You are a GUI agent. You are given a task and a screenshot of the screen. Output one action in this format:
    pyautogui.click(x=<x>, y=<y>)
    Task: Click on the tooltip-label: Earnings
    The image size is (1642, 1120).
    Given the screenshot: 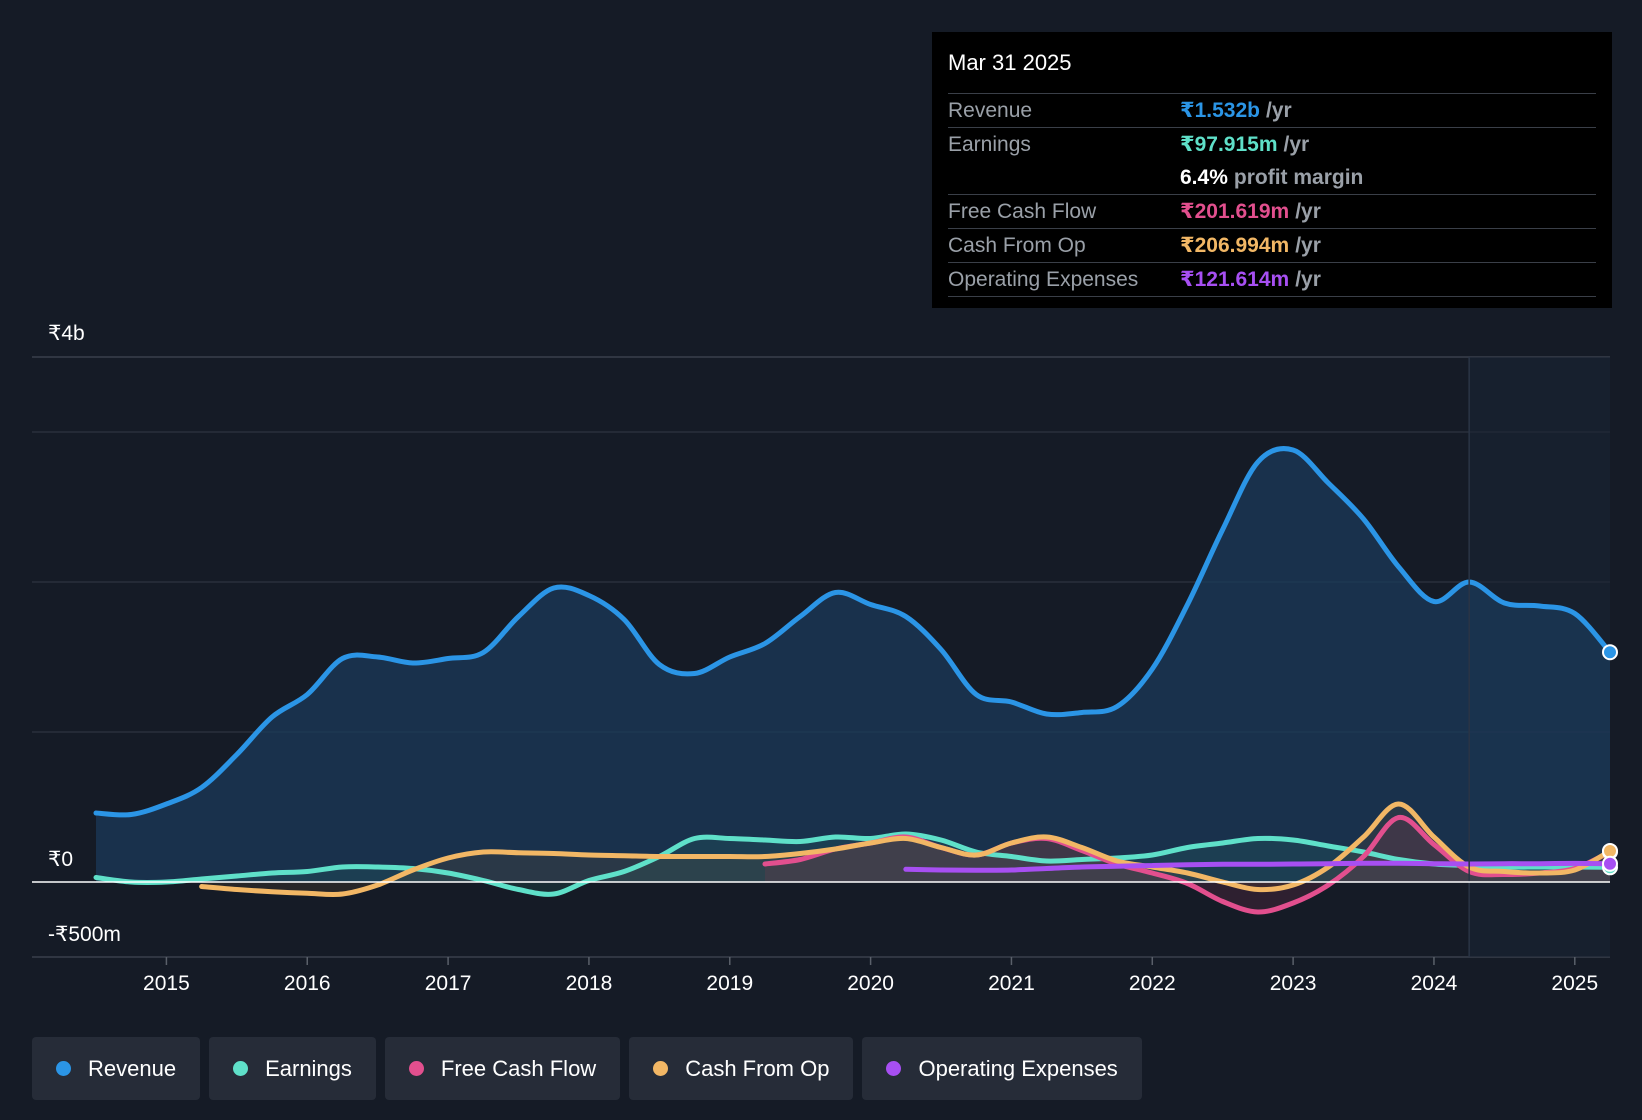 What is the action you would take?
    pyautogui.click(x=989, y=144)
    